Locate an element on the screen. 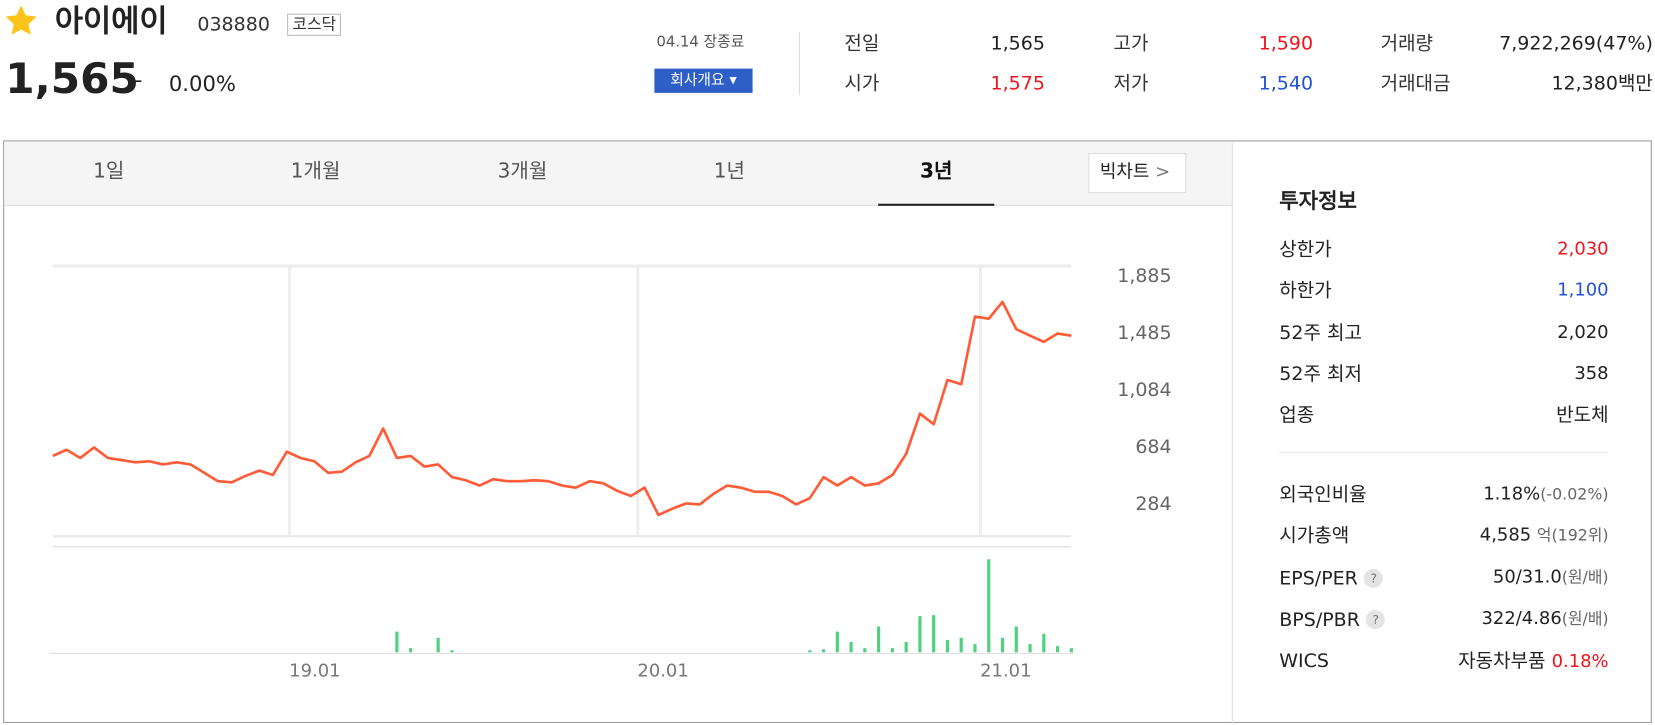 The width and height of the screenshot is (1655, 725). info-value: 50/31.0(원/배) is located at coordinates (1550, 577).